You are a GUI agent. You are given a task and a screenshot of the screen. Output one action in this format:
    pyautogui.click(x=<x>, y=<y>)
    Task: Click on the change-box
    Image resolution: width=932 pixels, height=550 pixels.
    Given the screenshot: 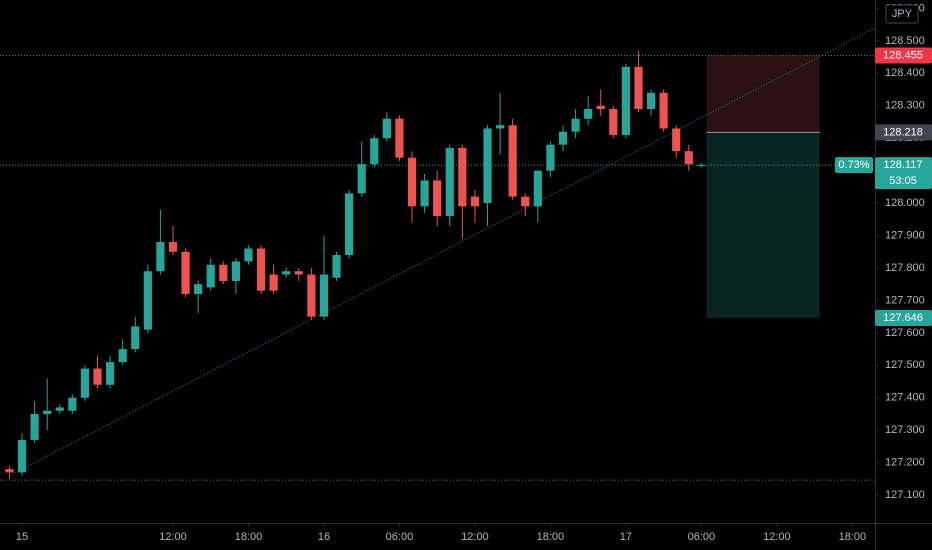 What is the action you would take?
    pyautogui.click(x=854, y=165)
    